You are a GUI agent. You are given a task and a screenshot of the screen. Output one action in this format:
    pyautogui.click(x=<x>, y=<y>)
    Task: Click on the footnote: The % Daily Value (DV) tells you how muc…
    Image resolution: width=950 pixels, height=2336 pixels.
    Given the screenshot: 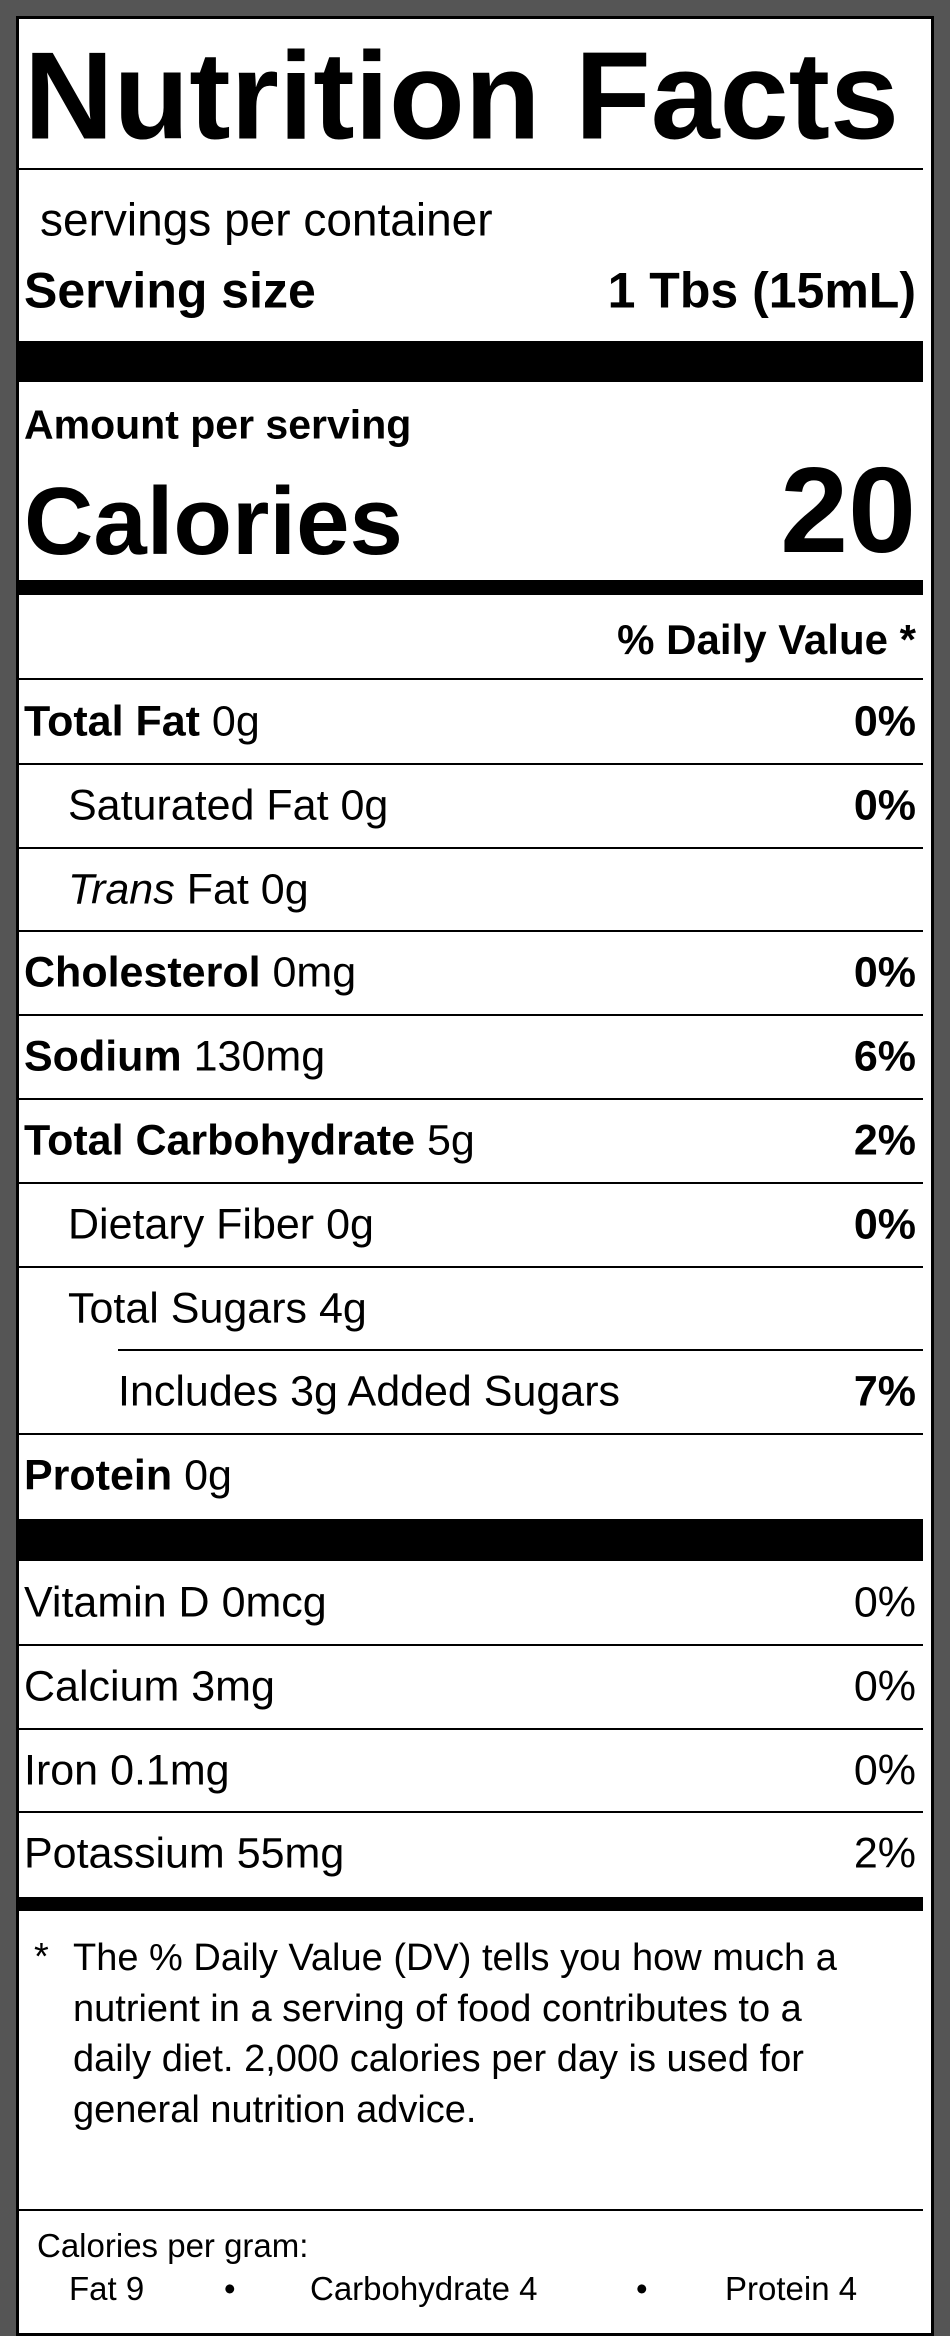 What is the action you would take?
    pyautogui.click(x=455, y=2034)
    